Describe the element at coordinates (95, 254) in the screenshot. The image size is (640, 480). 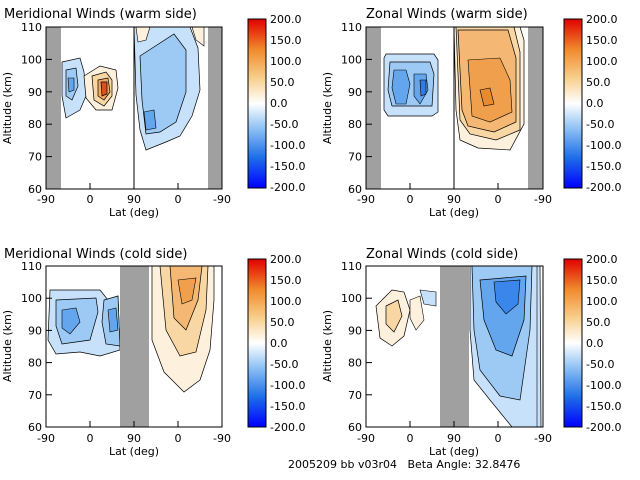
I see `chart-title: Meridional Winds (cold side)` at that location.